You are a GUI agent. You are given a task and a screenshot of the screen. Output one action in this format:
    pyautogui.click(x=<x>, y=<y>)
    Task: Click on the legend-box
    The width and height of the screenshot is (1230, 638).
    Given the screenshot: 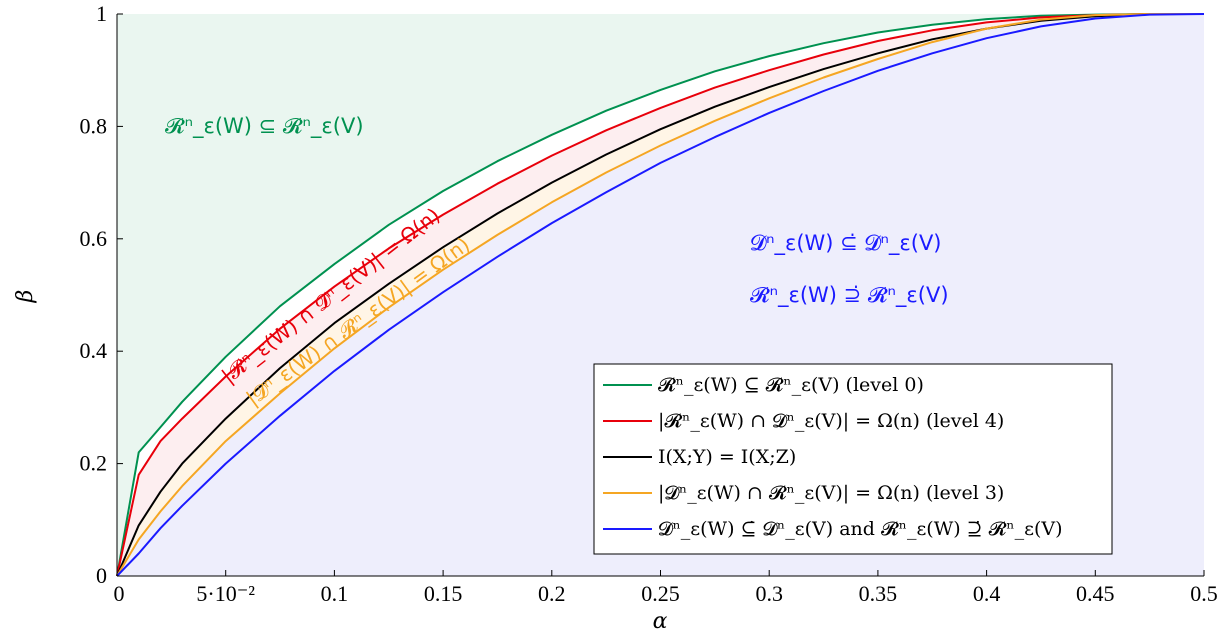 What is the action you would take?
    pyautogui.click(x=853, y=459)
    